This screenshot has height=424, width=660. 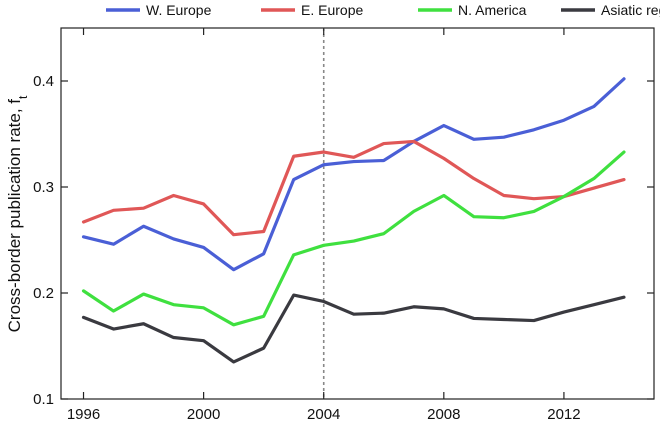 What do you see at coordinates (203, 414) in the screenshot?
I see `x-tick-label: 2000` at bounding box center [203, 414].